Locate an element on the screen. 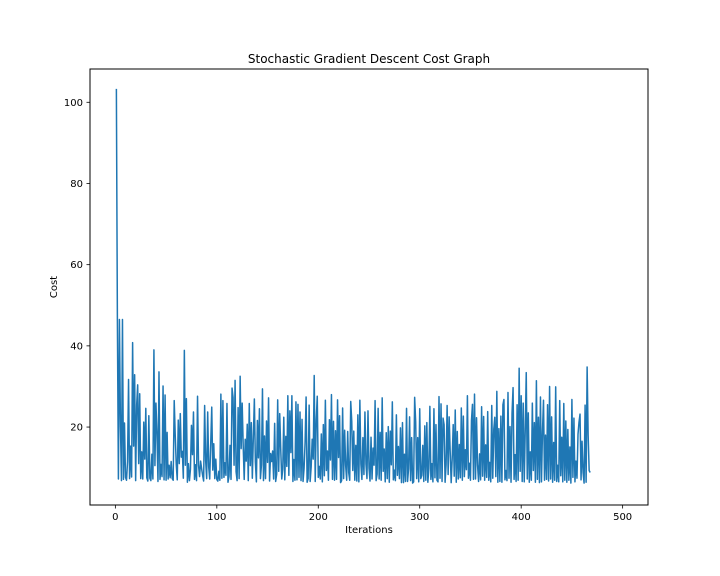 This screenshot has height=576, width=720. y-tick-label: 60 is located at coordinates (76, 265).